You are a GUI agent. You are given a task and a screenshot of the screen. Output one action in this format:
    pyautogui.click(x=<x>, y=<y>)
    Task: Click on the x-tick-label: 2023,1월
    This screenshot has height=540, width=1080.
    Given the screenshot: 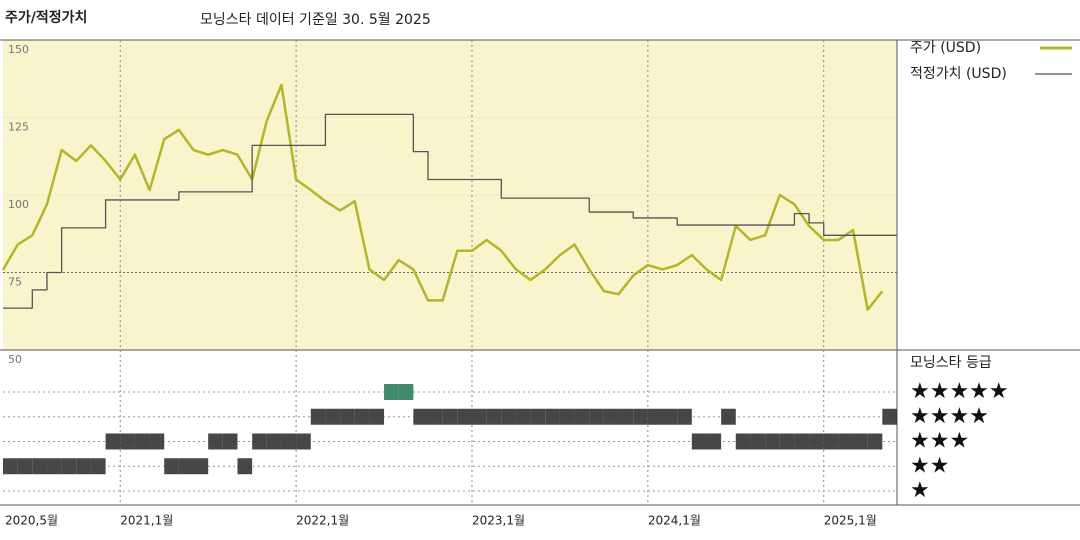 What is the action you would take?
    pyautogui.click(x=498, y=521)
    